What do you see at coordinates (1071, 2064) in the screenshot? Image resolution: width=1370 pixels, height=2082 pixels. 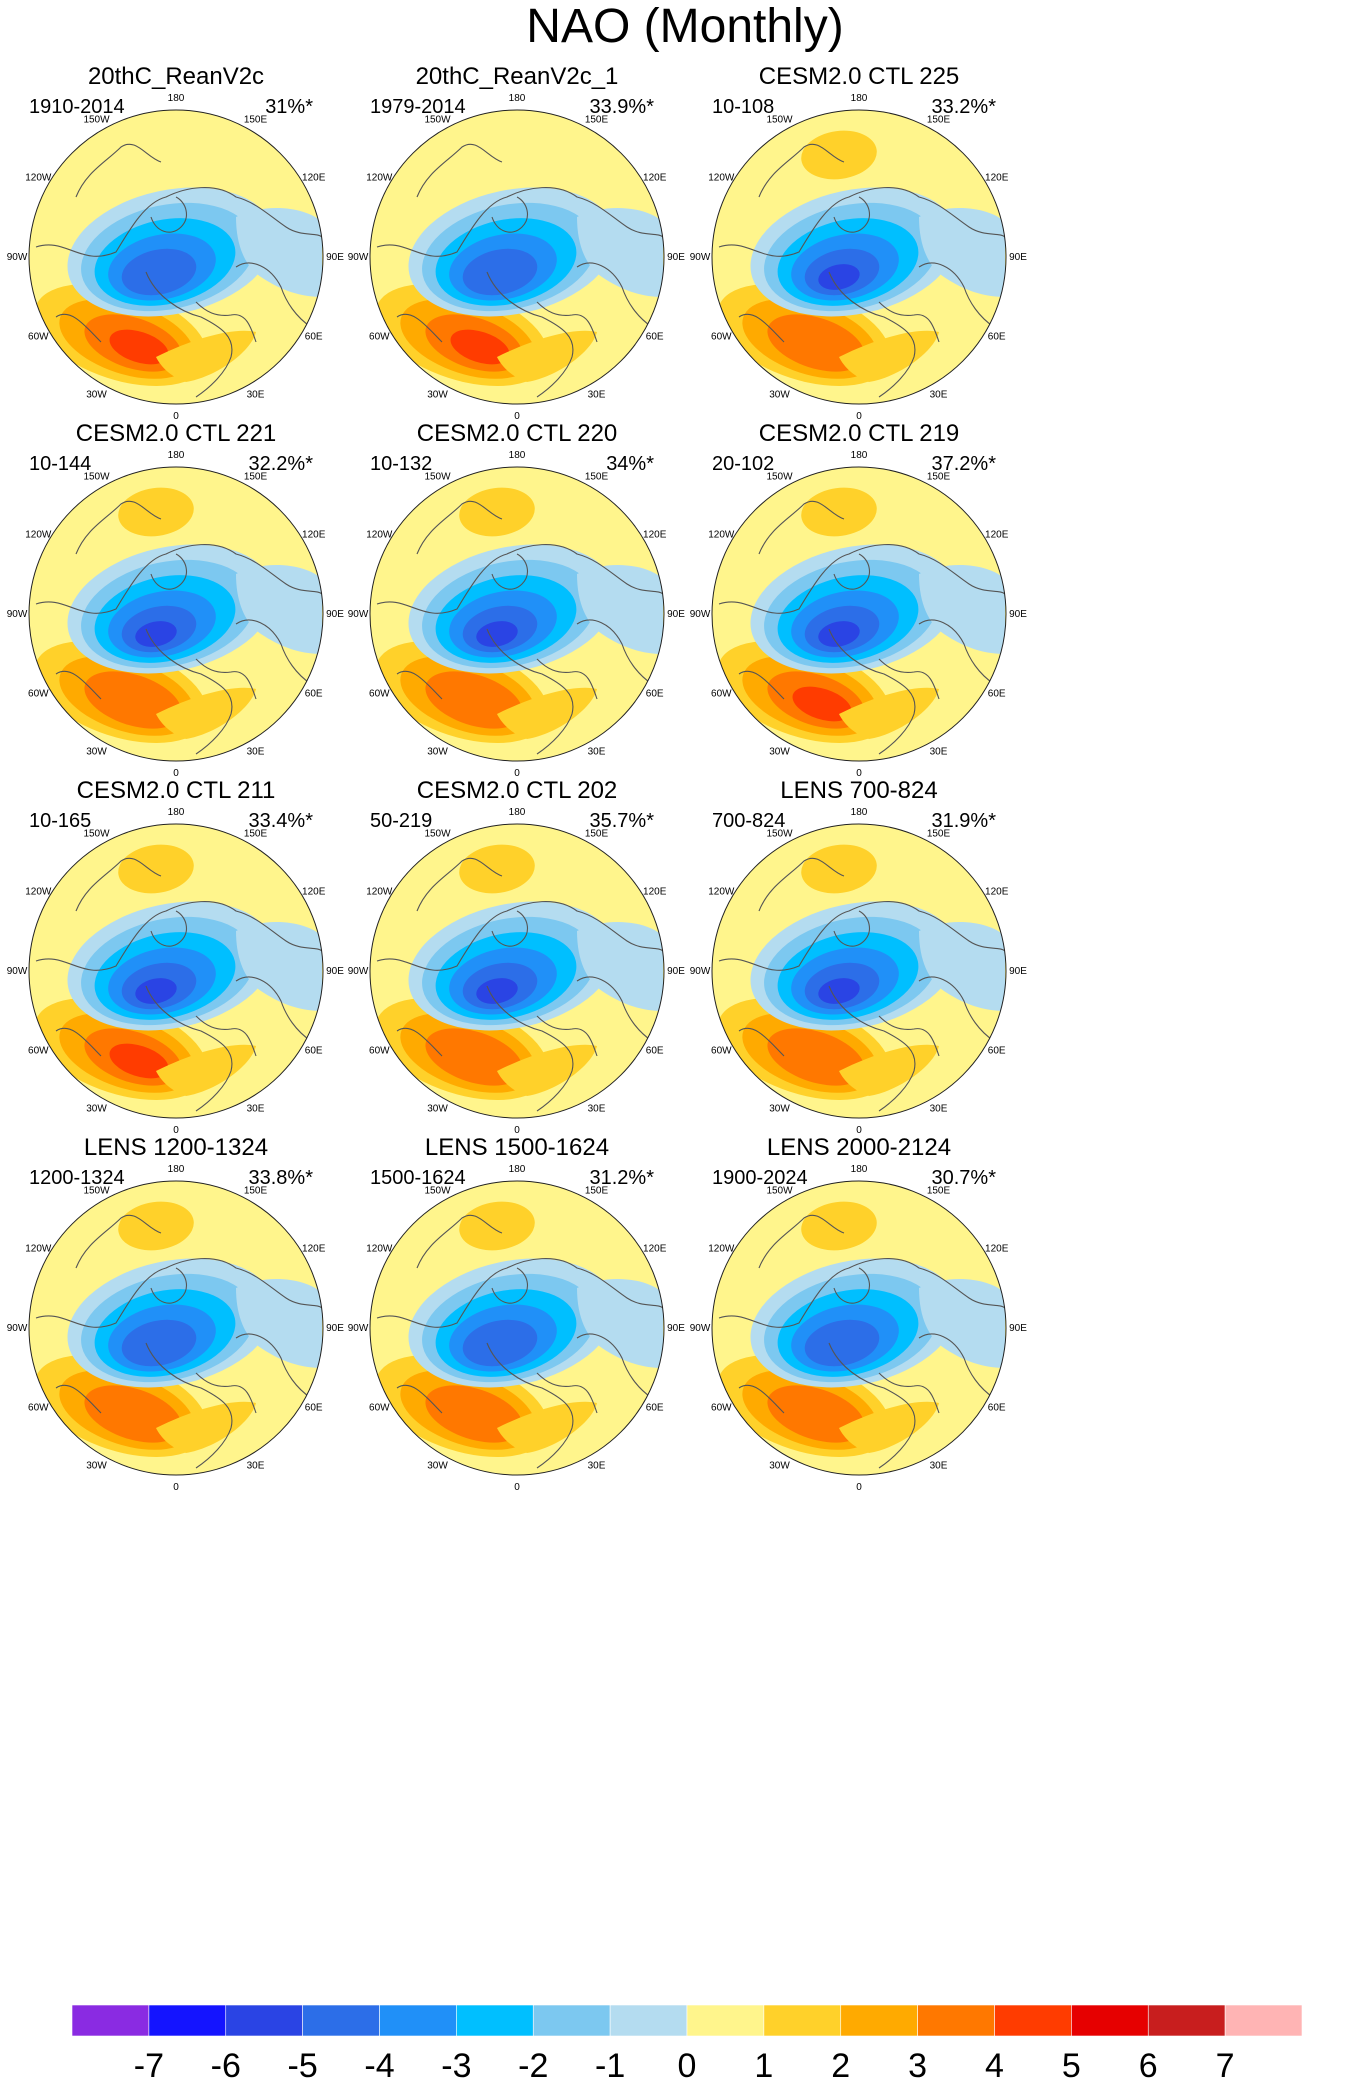 I see `colorbar-tick-label: 5` at bounding box center [1071, 2064].